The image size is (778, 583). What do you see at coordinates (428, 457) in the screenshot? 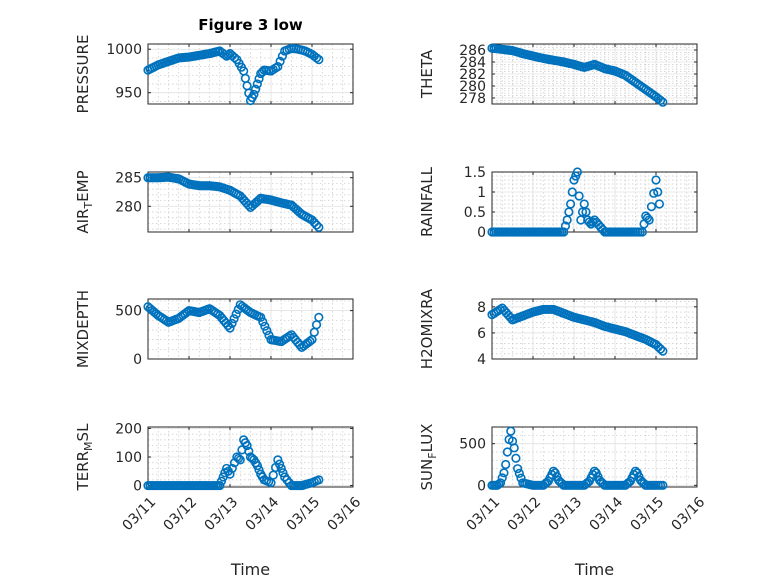
I see `y-axis-label: SUNFLUX` at bounding box center [428, 457].